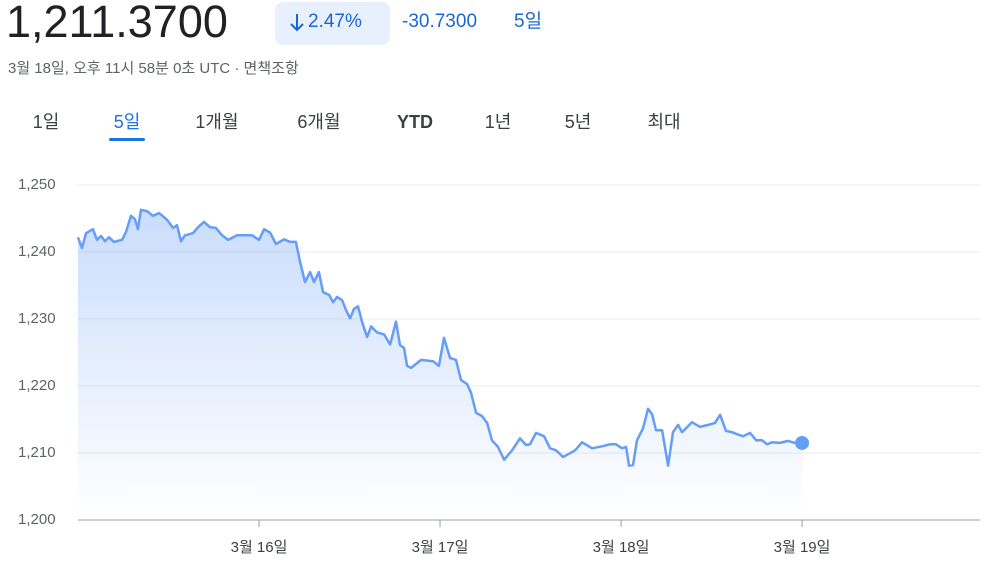 Image resolution: width=988 pixels, height=564 pixels. What do you see at coordinates (127, 139) in the screenshot?
I see `tab-indicator` at bounding box center [127, 139].